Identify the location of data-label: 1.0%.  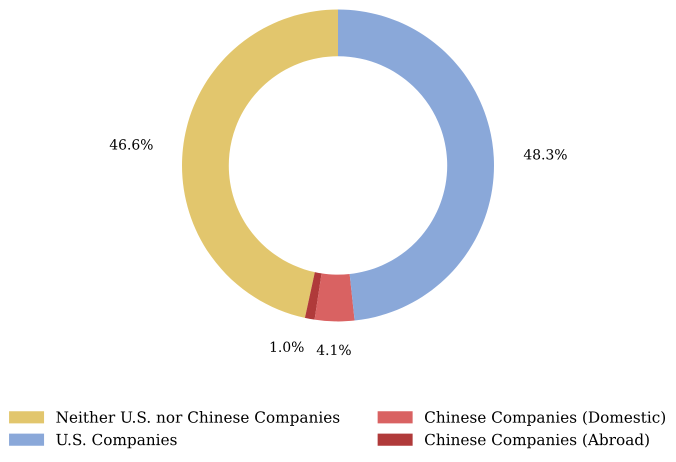
(287, 347).